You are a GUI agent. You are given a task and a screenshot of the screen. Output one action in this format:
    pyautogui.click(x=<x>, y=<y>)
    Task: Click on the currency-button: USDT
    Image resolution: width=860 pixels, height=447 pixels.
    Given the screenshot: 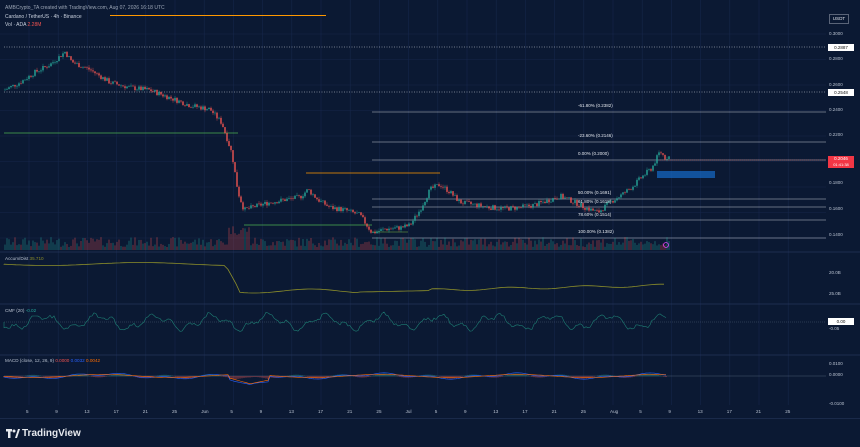 What is the action you would take?
    pyautogui.click(x=839, y=19)
    